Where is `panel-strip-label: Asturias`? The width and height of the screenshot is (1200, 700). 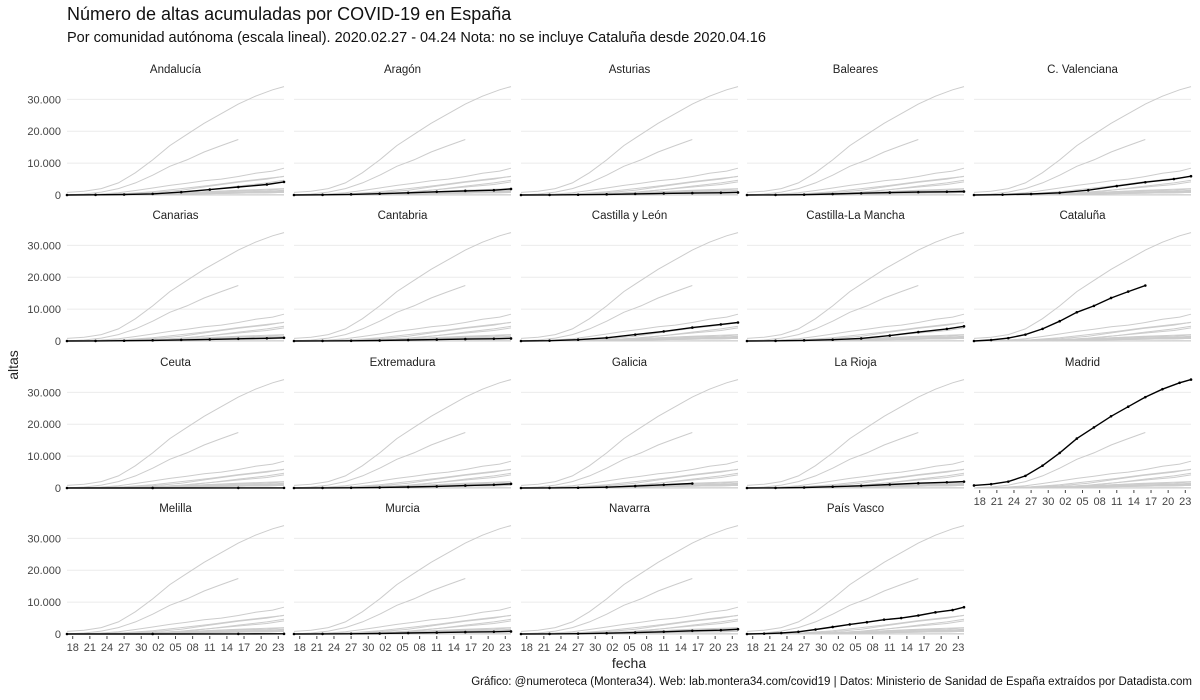
panel-strip-label: Asturias is located at coordinates (630, 70).